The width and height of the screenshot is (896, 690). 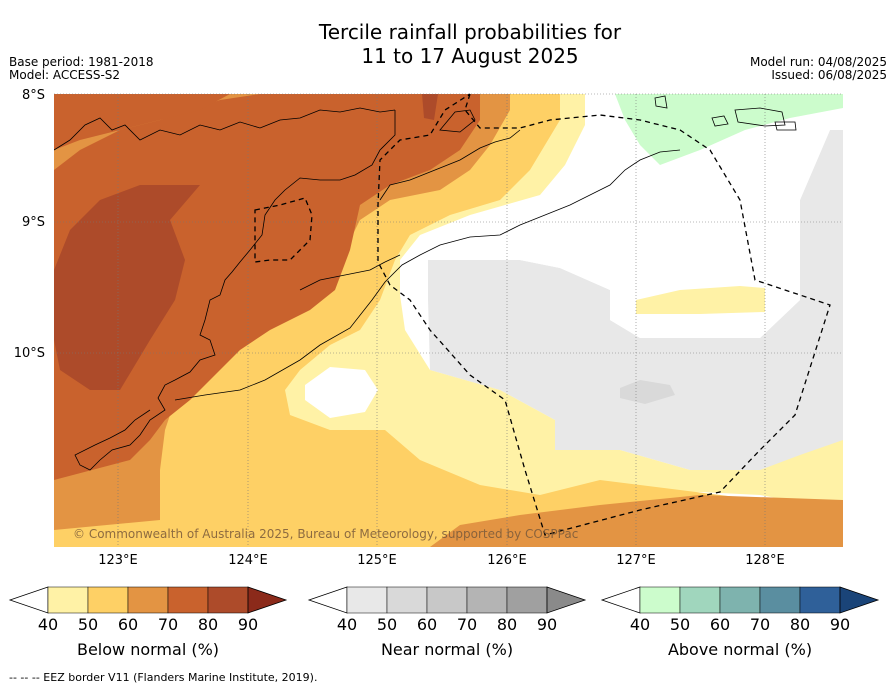 I want to click on issued-date: Issued: 06/08/2025, so click(x=829, y=75).